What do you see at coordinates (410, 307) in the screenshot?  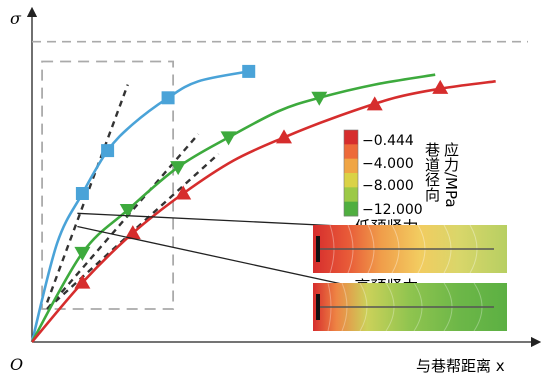 I see `stress-contour-high-pretension` at bounding box center [410, 307].